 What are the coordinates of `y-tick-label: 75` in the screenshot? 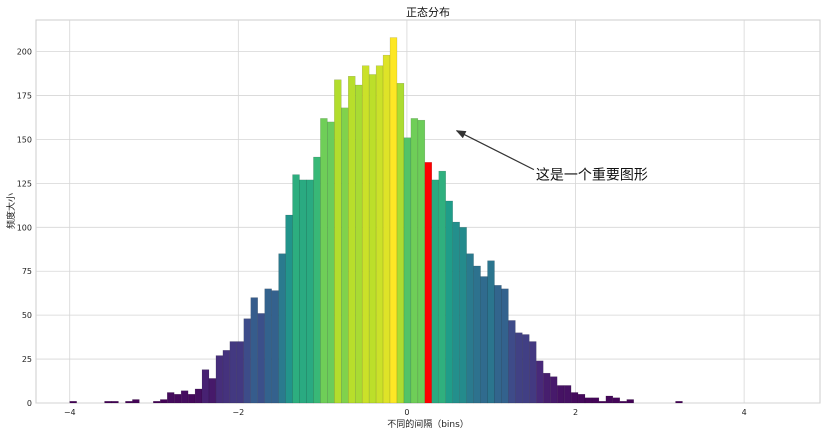 It's located at (27, 271).